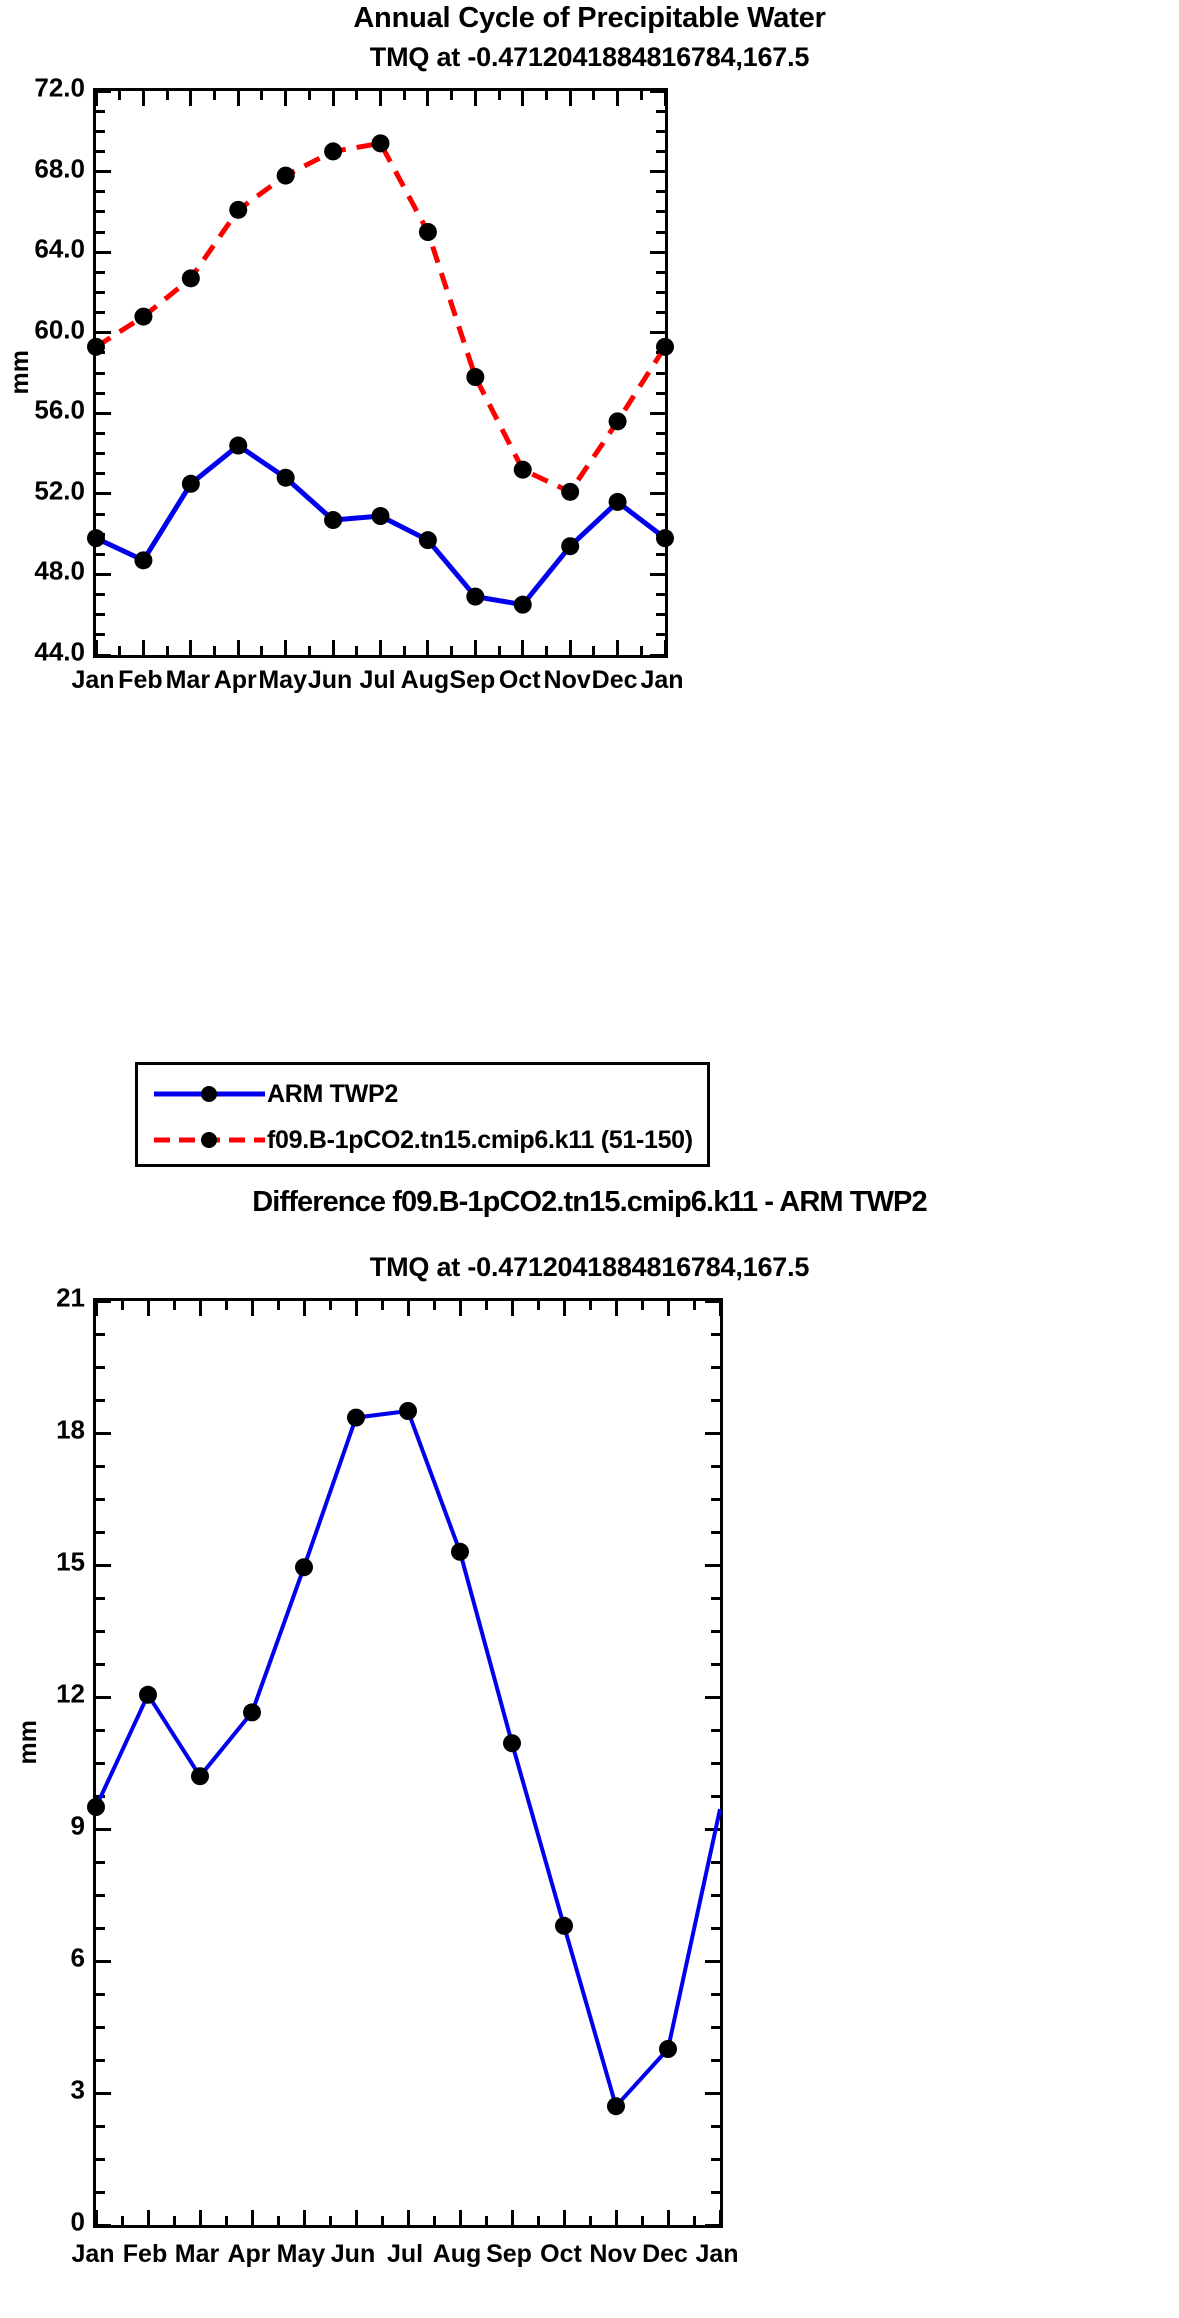 The width and height of the screenshot is (1179, 2318). Describe the element at coordinates (480, 1139) in the screenshot. I see `legend-label-1: f09.B-1pCO2.tn15.cmip6.k11 (51-150)` at that location.